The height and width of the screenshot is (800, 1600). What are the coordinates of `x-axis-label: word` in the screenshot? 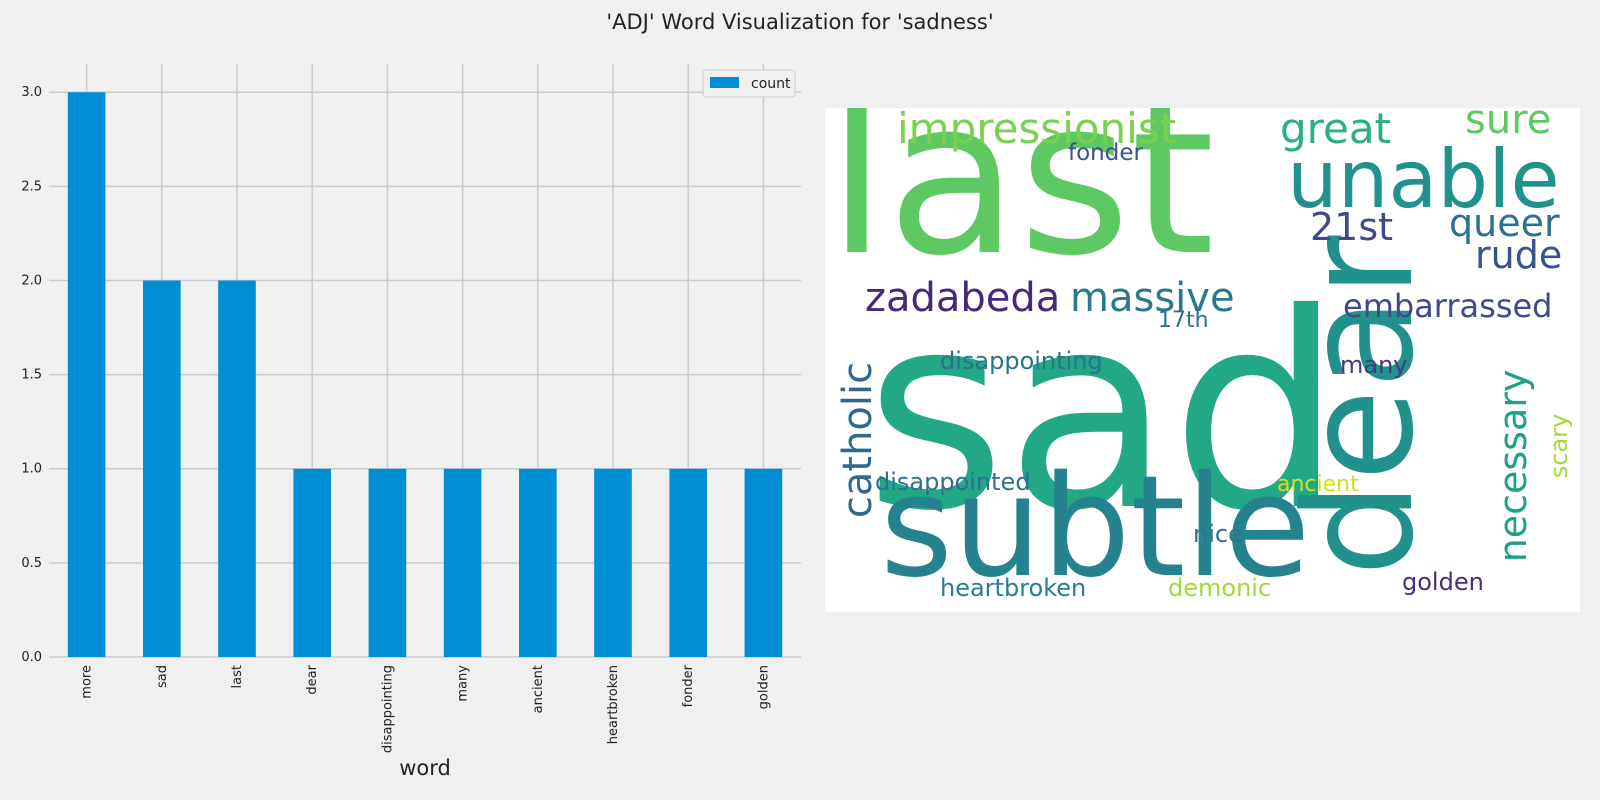 It's located at (425, 768).